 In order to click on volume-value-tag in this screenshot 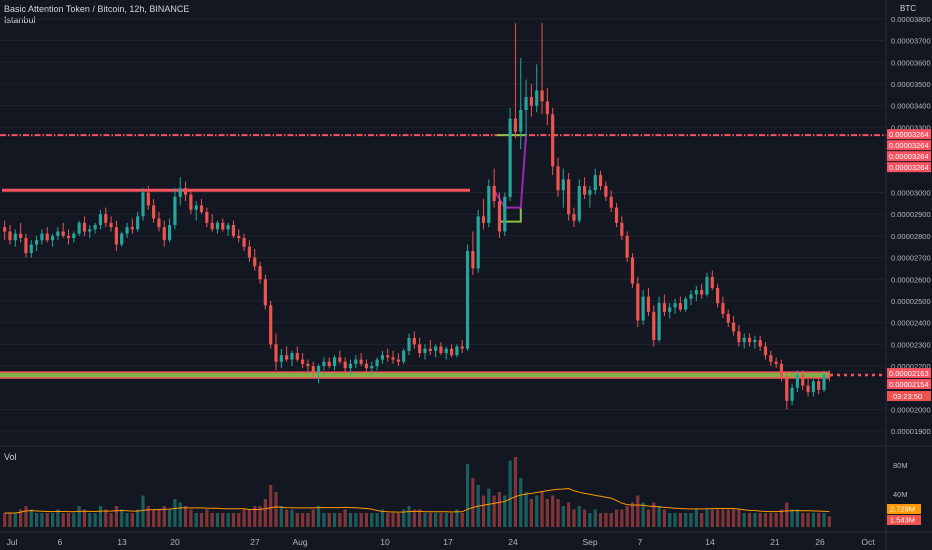, I will do `click(904, 509)`.